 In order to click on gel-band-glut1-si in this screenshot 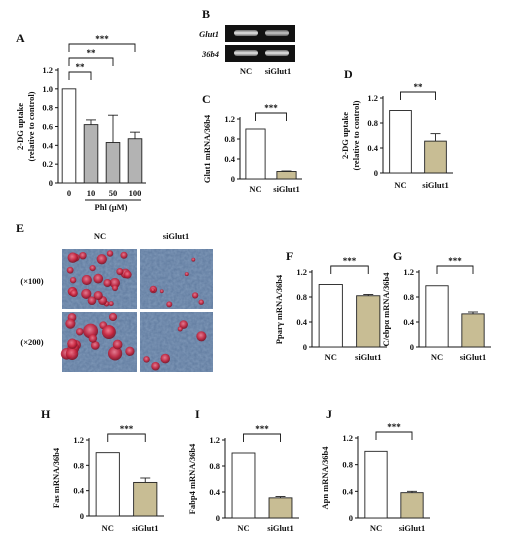, I will do `click(277, 33)`.